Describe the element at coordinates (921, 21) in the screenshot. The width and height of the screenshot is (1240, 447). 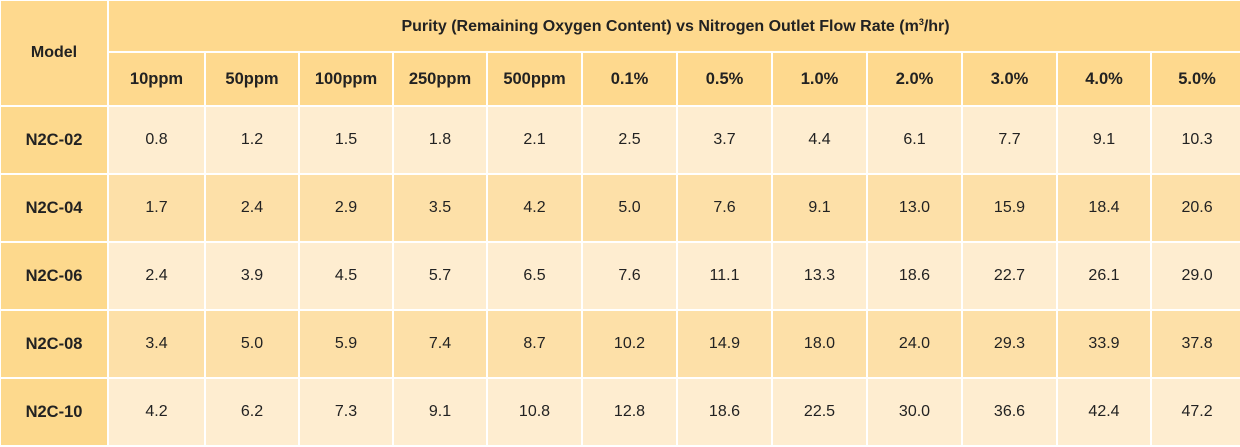
I see `group-header-sup: 3` at that location.